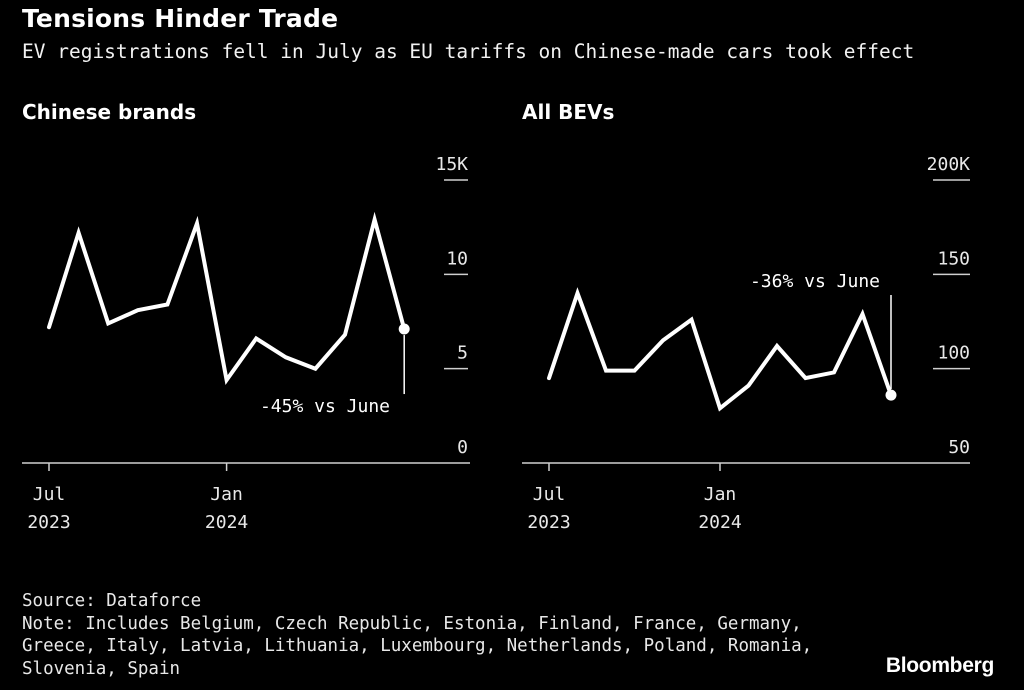 The width and height of the screenshot is (1024, 690). Describe the element at coordinates (101, 668) in the screenshot. I see `note-line-3: Slovenia, Spain` at that location.